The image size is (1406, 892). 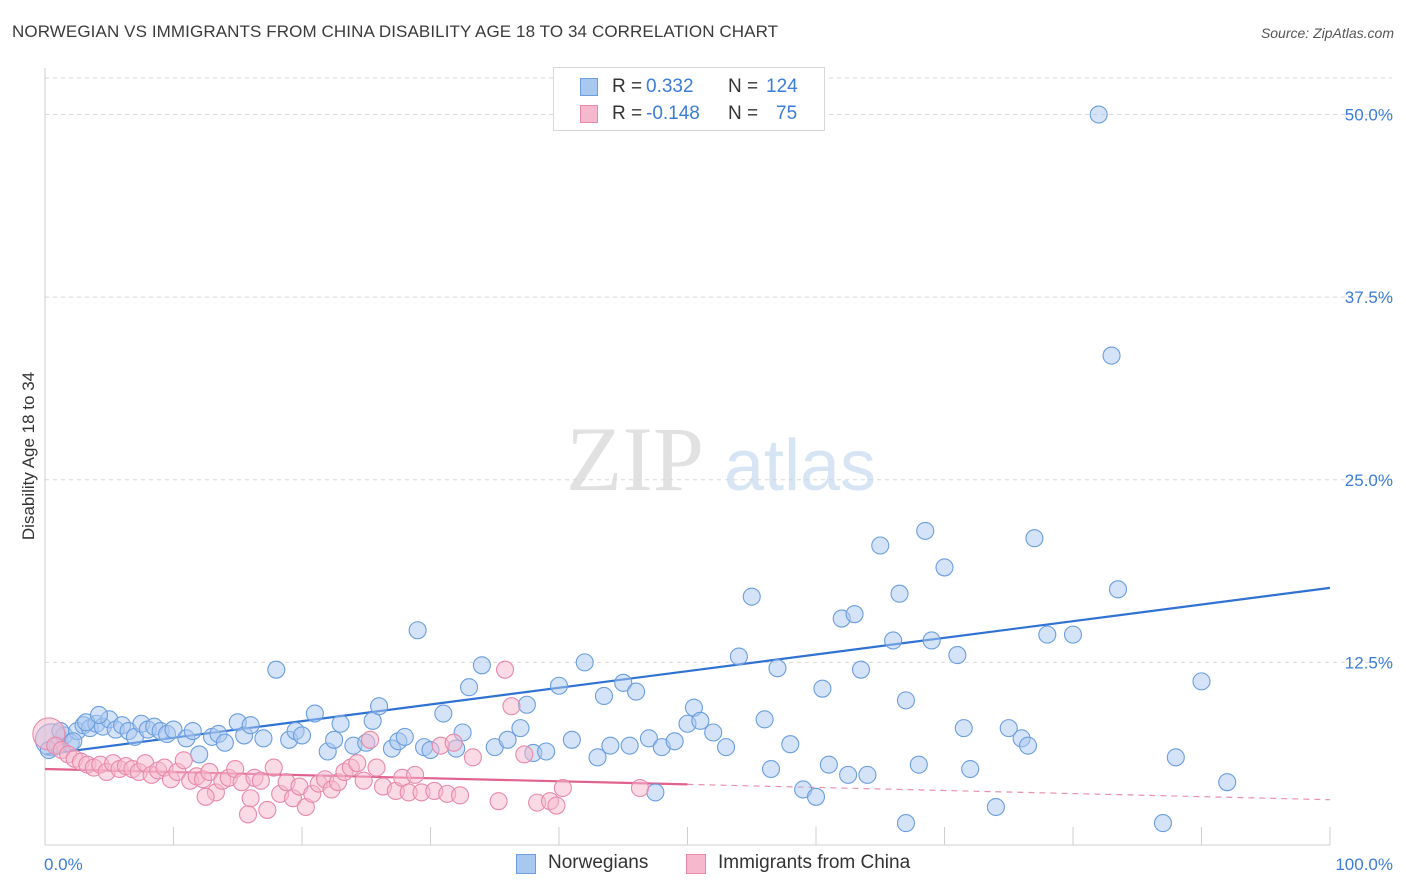 I want to click on legend-row-norwegians: R = 0.332 N = 124, so click(x=689, y=87).